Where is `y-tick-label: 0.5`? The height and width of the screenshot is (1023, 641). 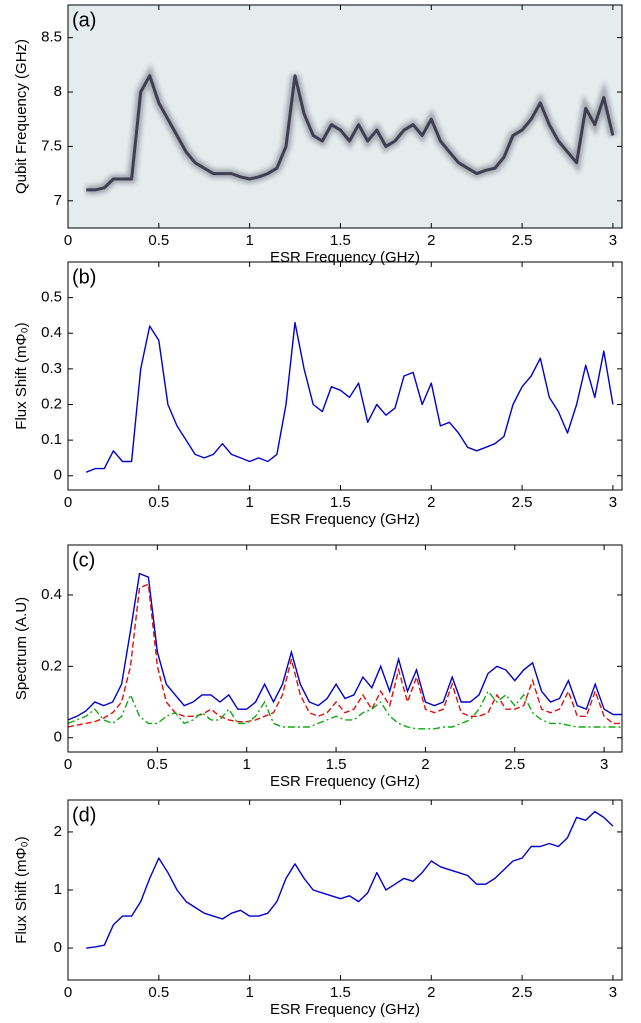 y-tick-label: 0.5 is located at coordinates (51, 297).